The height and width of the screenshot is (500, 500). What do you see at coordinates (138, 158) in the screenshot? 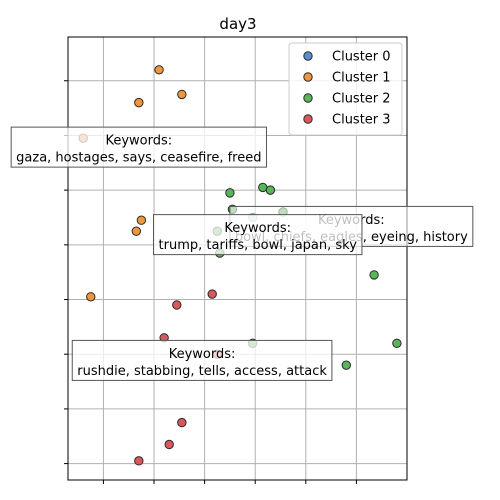
I see `keyword-list: gaza, hostages, says, ceasefire, freed` at bounding box center [138, 158].